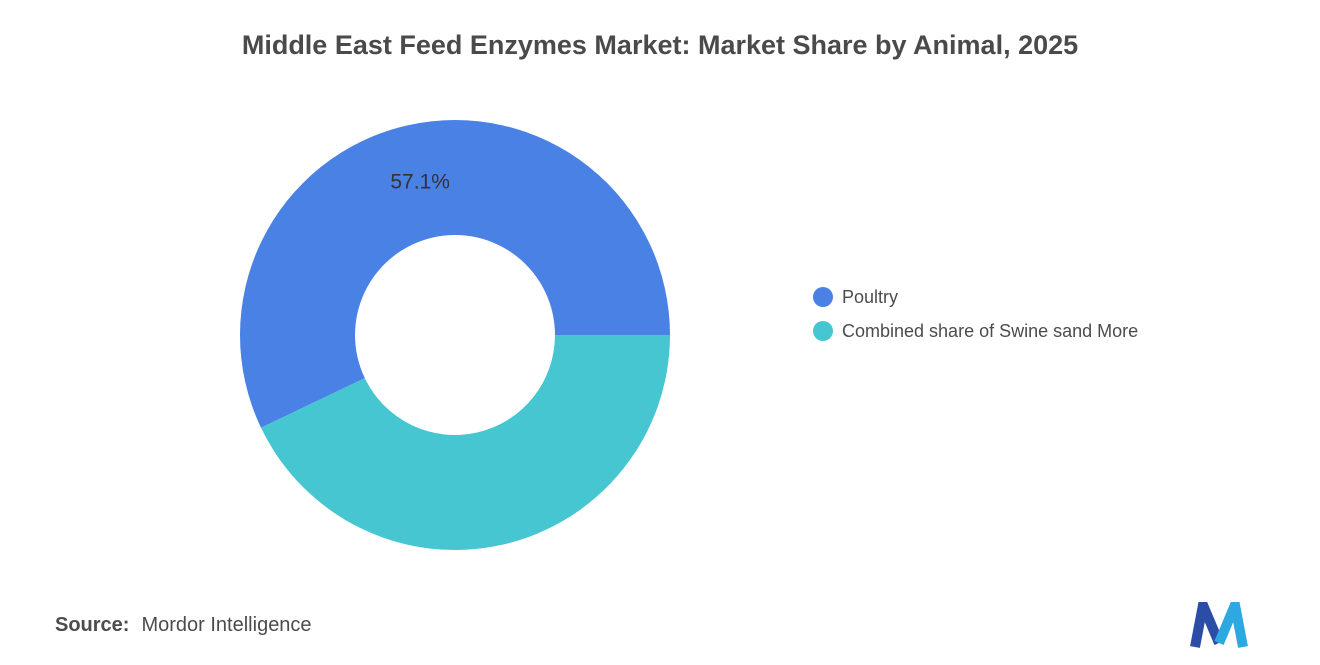 This screenshot has width=1320, height=665. I want to click on combined-share-legend-dot, so click(823, 331).